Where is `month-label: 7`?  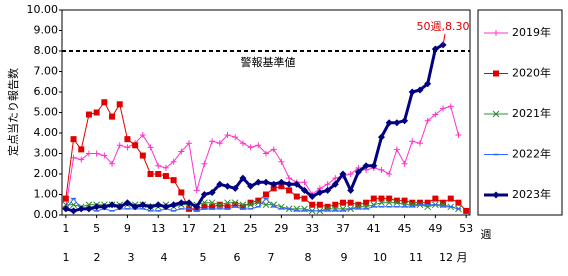 month-label: 7 is located at coordinates (271, 257).